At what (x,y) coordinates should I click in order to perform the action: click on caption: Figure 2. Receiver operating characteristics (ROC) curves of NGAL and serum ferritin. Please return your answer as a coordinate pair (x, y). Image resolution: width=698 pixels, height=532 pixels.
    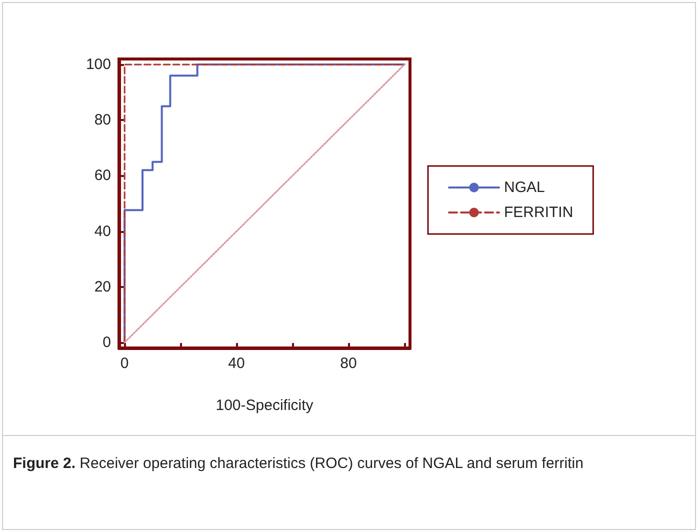
    Looking at the image, I should click on (298, 464).